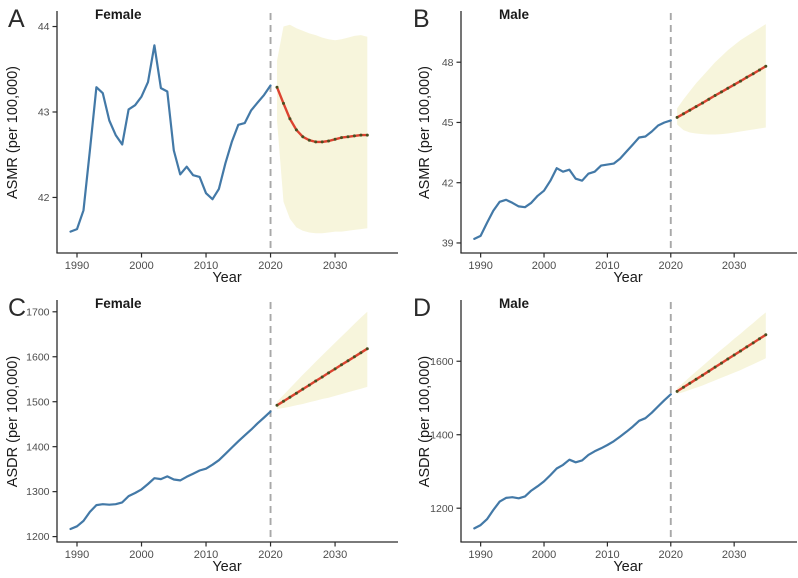 This screenshot has width=798, height=578. What do you see at coordinates (448, 244) in the screenshot?
I see `y-tick-label: 39` at bounding box center [448, 244].